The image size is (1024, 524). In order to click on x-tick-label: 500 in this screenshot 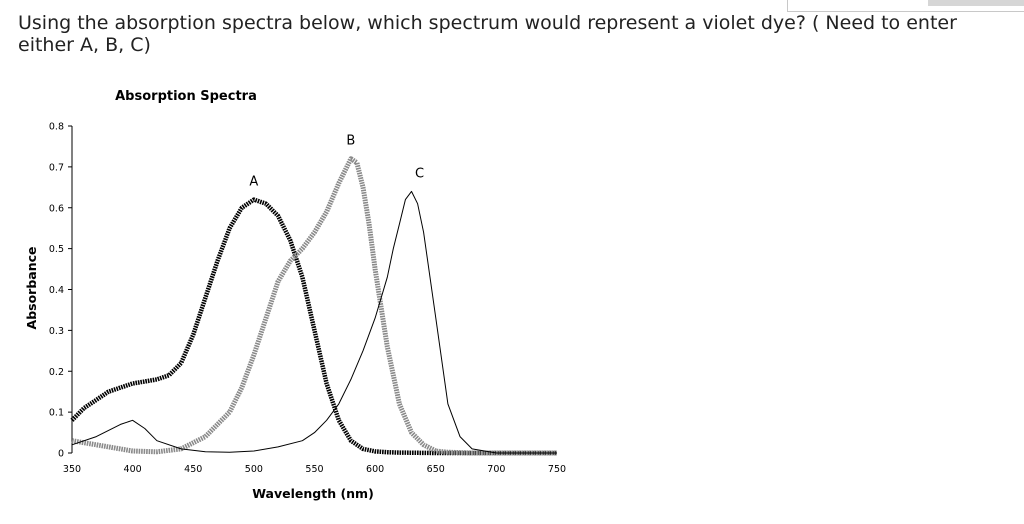, I will do `click(254, 469)`.